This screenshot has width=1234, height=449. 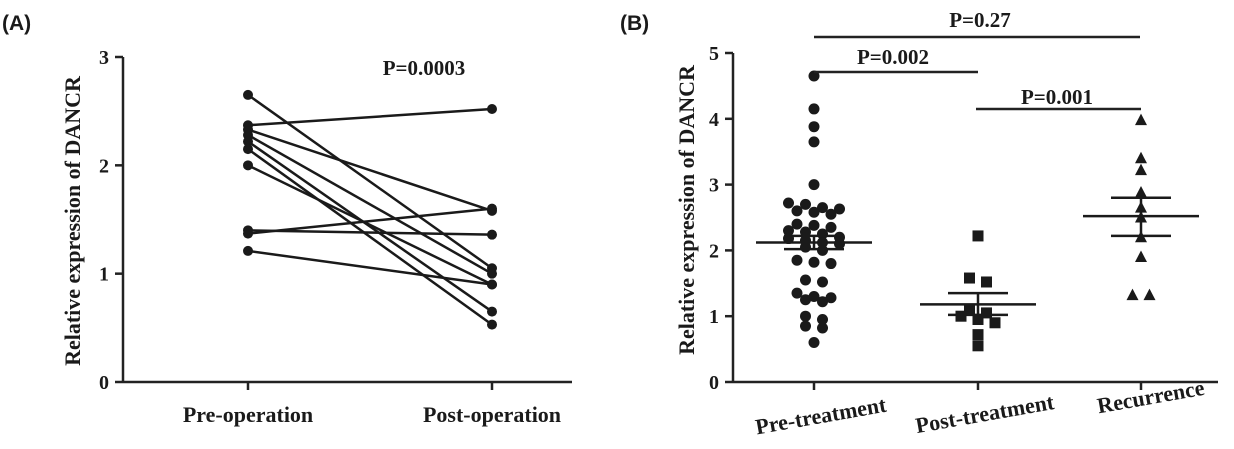 What do you see at coordinates (977, 386) in the screenshot?
I see `panel-b-x-ticks` at bounding box center [977, 386].